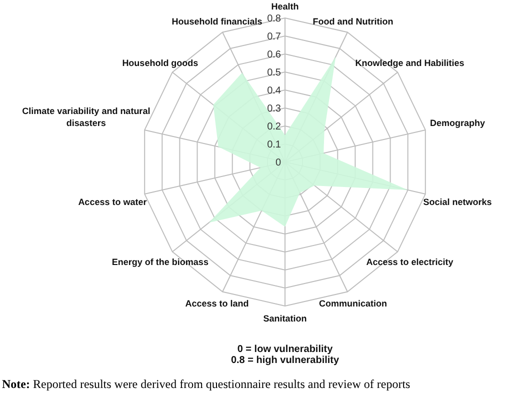 The height and width of the screenshot is (399, 520). Describe the element at coordinates (409, 63) in the screenshot. I see `spoke-label: Knowledge and Habilities` at that location.